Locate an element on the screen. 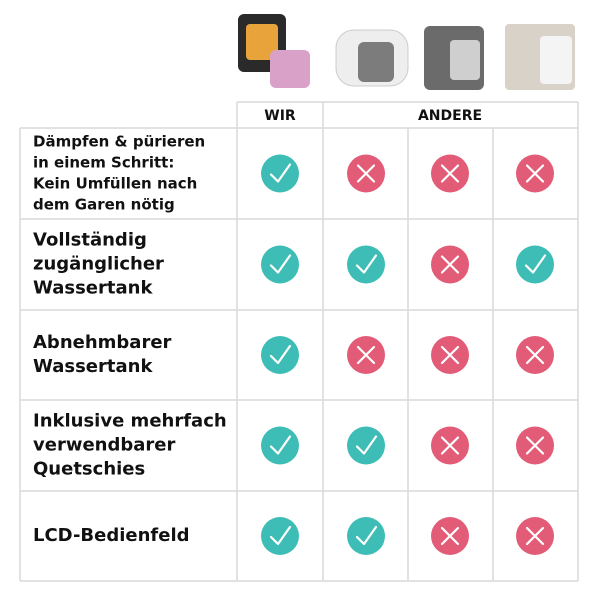  feature-label: LCD-Bedienfeld is located at coordinates (111, 535).